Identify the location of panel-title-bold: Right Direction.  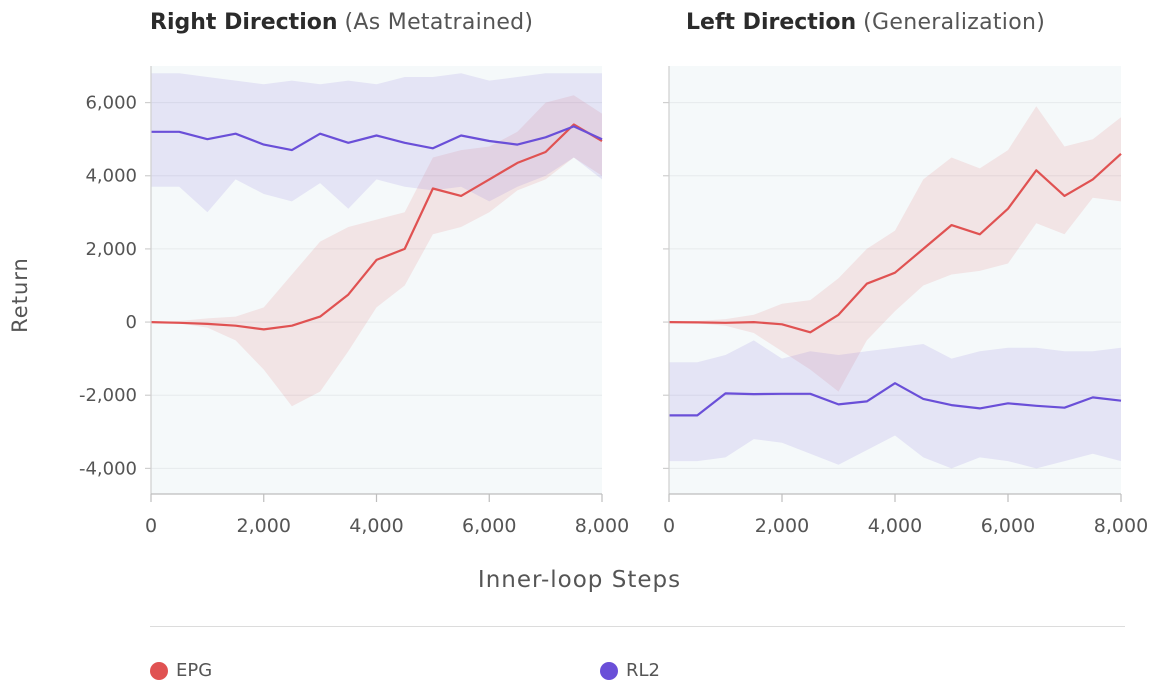
(244, 22).